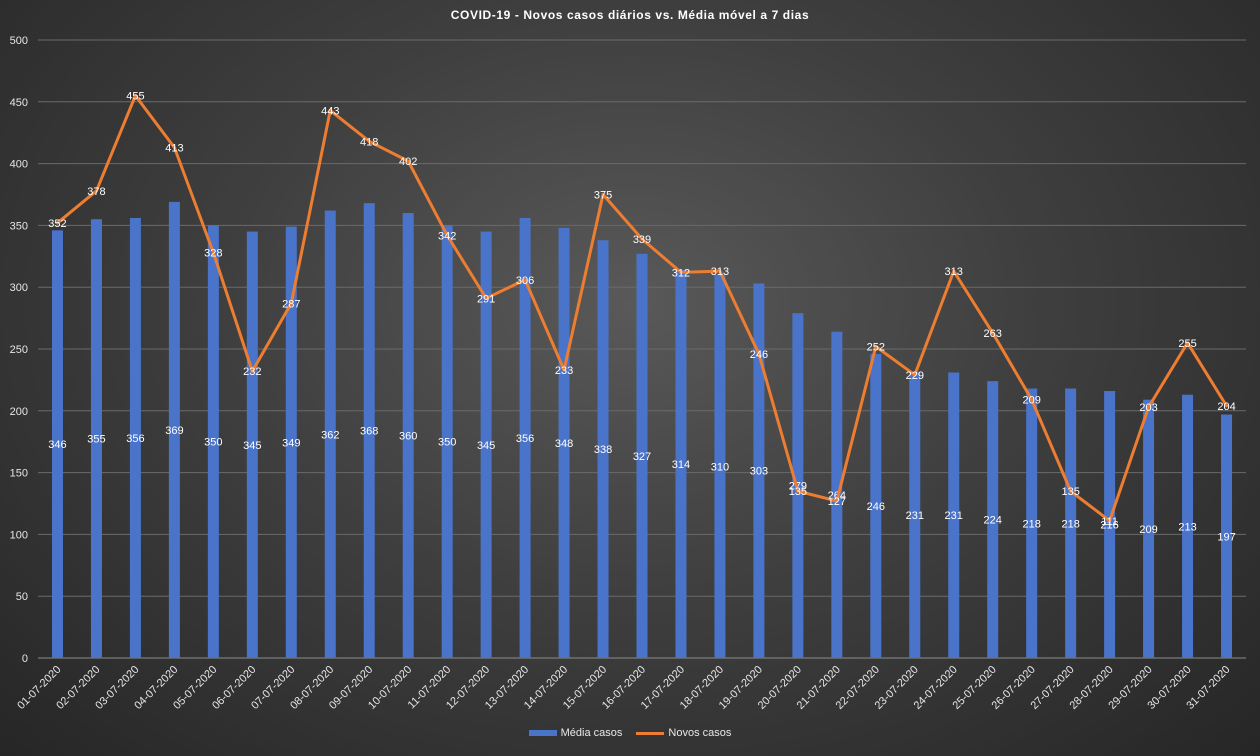 The width and height of the screenshot is (1260, 756). I want to click on legend-label-novos-casos: Novos casos, so click(700, 733).